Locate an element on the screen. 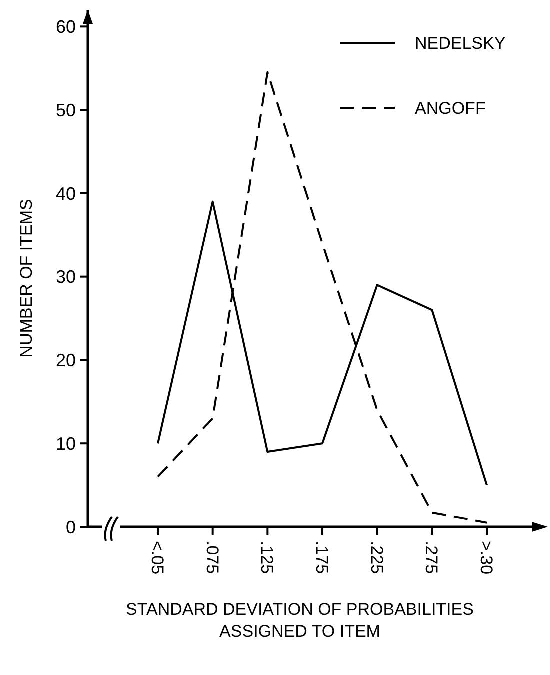 The height and width of the screenshot is (675, 550). x-axis-title: STANDARD DEVIATION OF PROBABILITIES ASSIGNED TO ITEM is located at coordinates (300, 620).